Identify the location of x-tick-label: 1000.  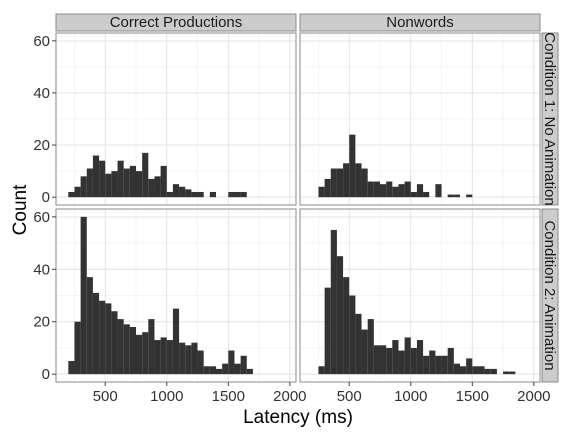
(410, 396).